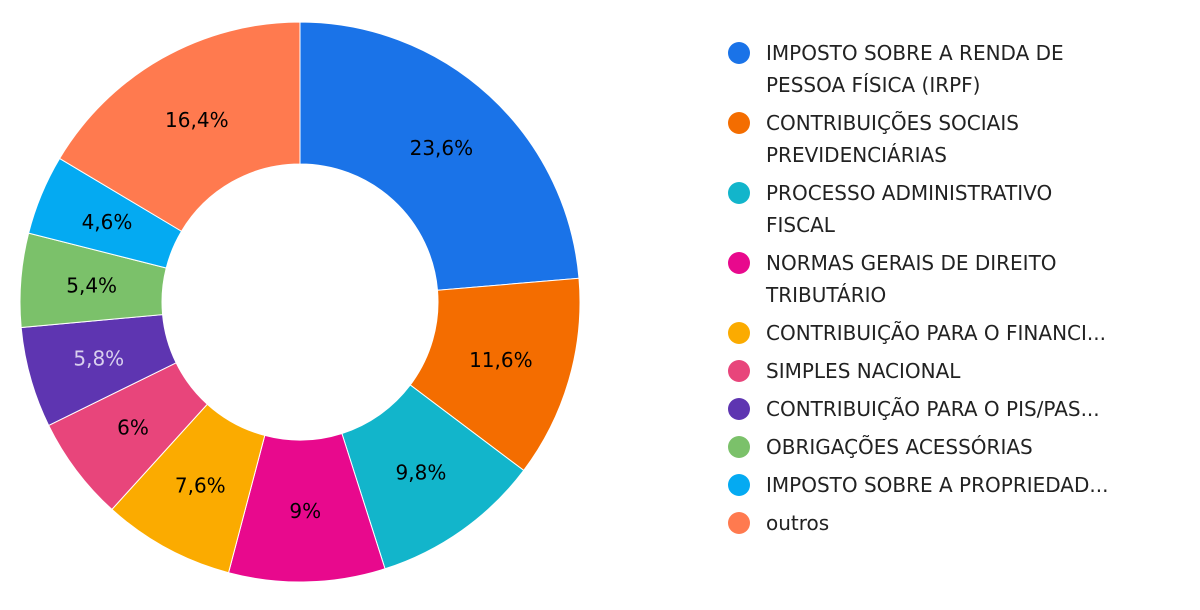 This screenshot has height=610, width=1200. Describe the element at coordinates (305, 511) in the screenshot. I see `slice-value-label-4: 9%` at that location.